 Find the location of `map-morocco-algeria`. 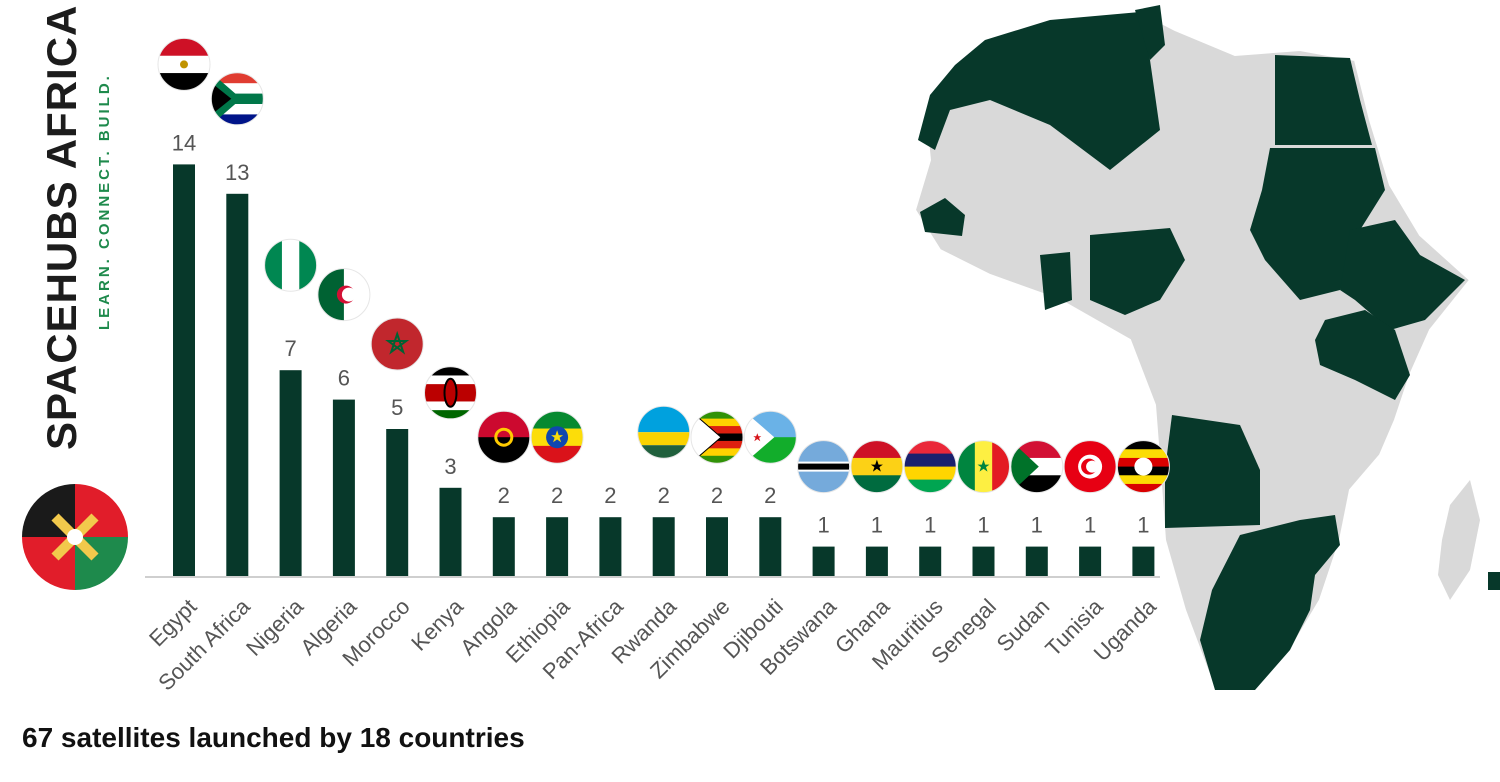

map-morocco-algeria is located at coordinates (1039, 91).